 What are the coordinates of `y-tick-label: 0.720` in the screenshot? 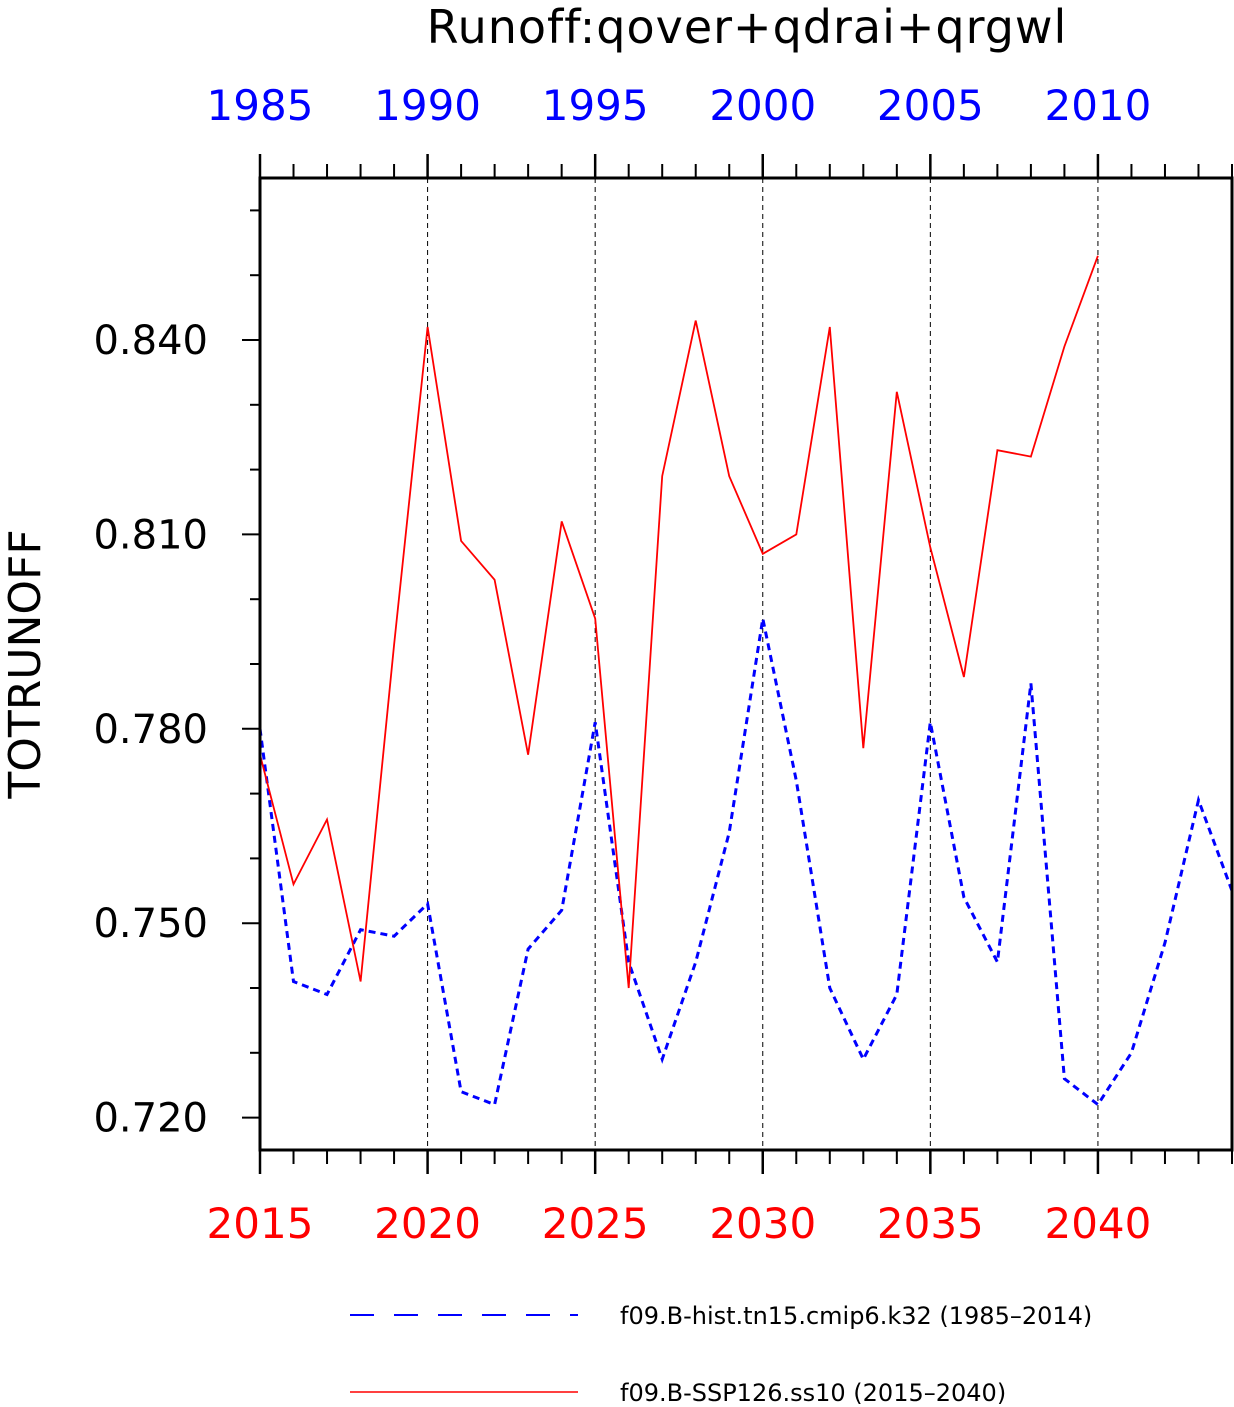 It's located at (150, 1119).